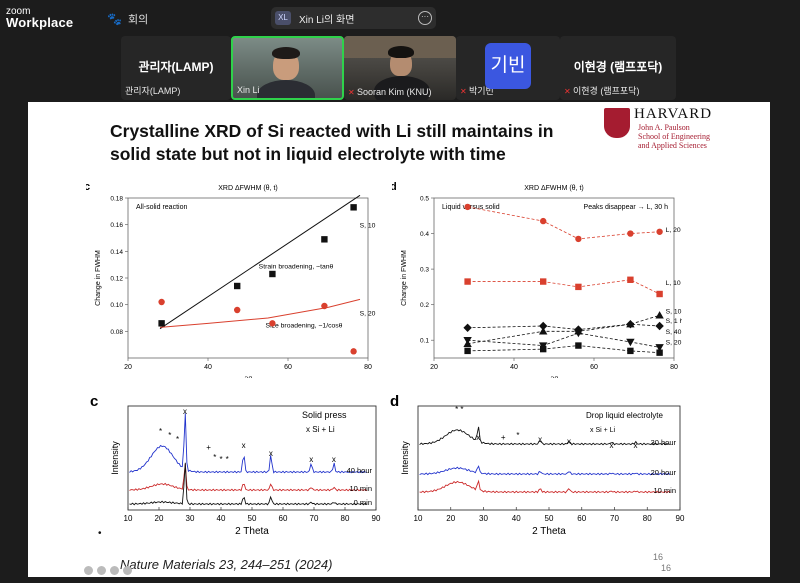 The image size is (800, 583). I want to click on x-tick-label: 90, so click(680, 518).